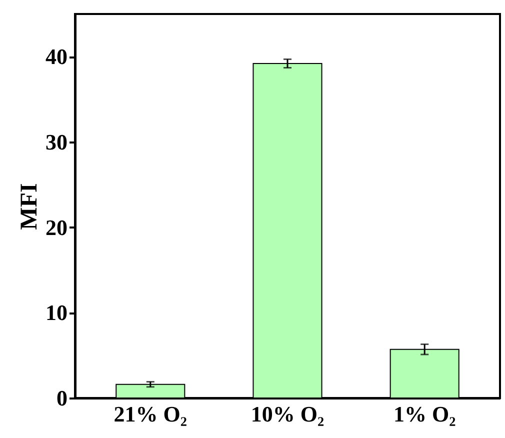 The width and height of the screenshot is (505, 438). I want to click on y-tick-label: 10, so click(57, 313).